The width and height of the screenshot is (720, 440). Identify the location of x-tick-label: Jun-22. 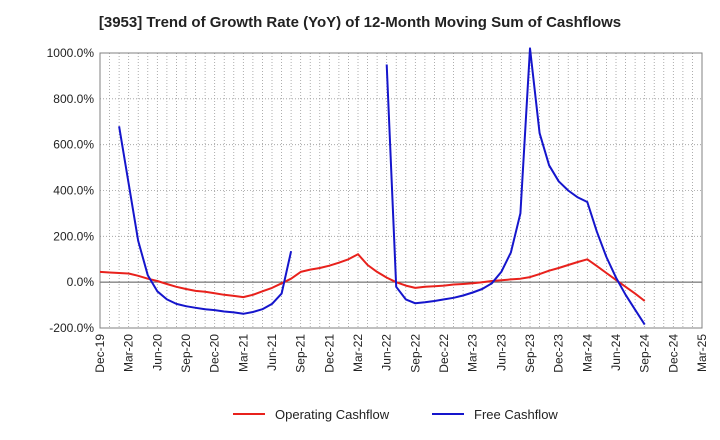
(387, 352).